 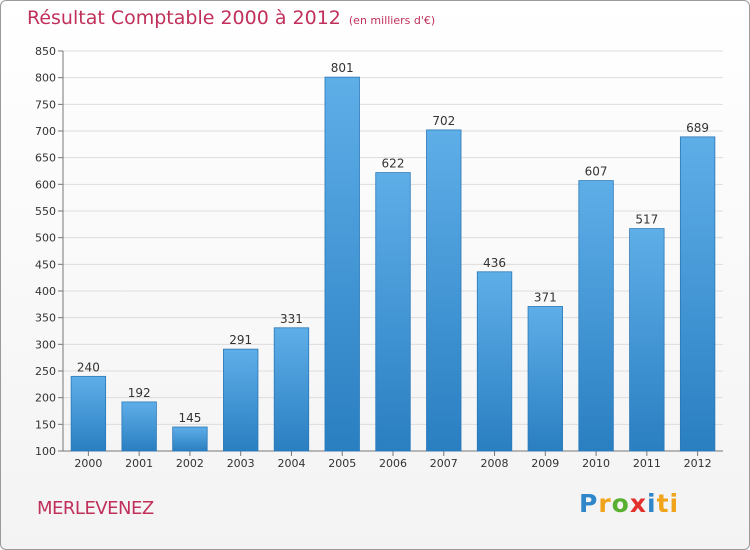 I want to click on x-tick-label: 2001, so click(x=139, y=463).